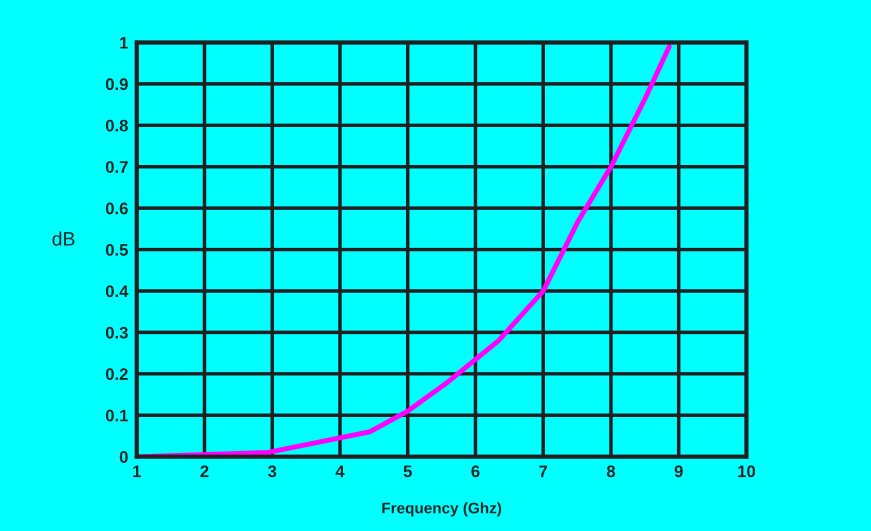 The image size is (871, 531). I want to click on y-tick-label: 0.7, so click(117, 167).